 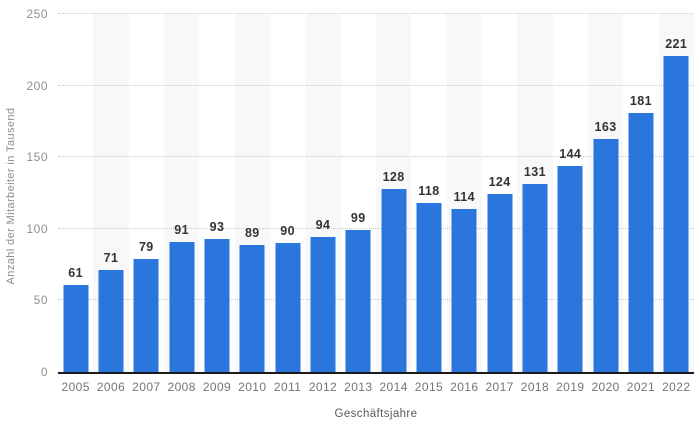 I want to click on bar-2016, so click(x=464, y=290).